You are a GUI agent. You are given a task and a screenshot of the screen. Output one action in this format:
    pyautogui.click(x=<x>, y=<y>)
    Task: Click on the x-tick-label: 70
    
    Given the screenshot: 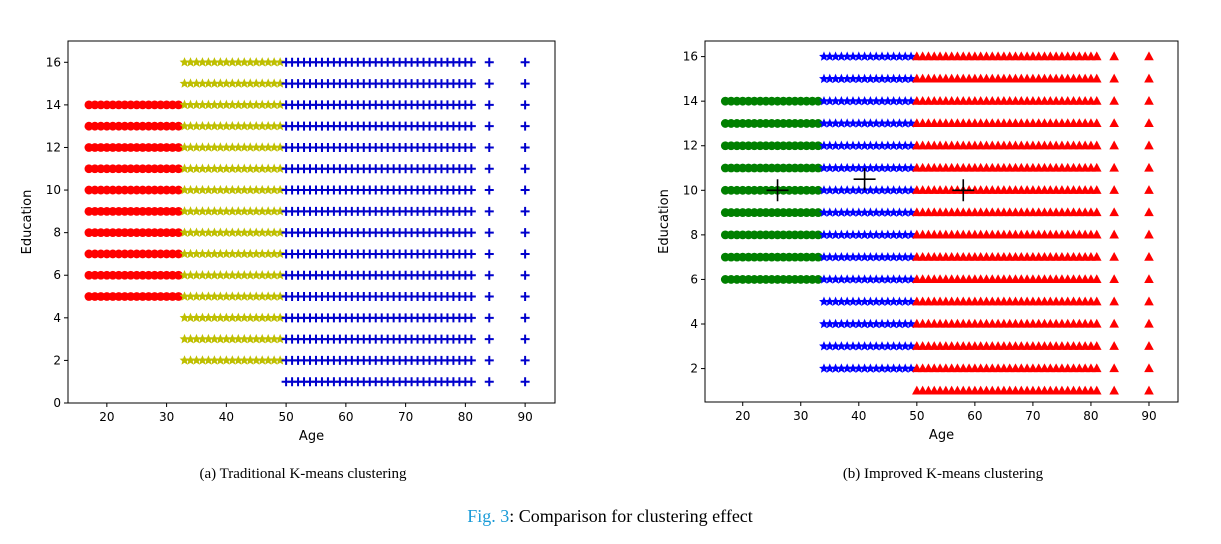 What is the action you would take?
    pyautogui.click(x=1032, y=416)
    